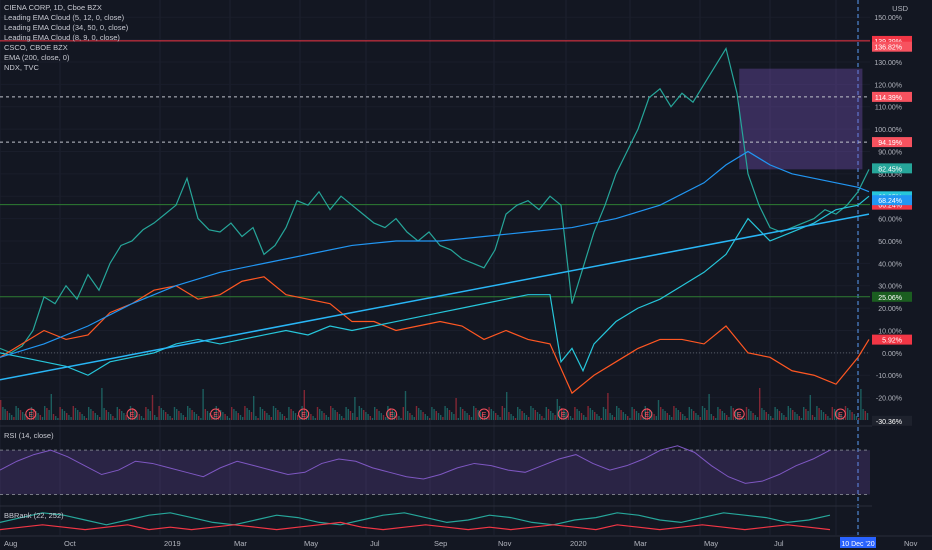 This screenshot has height=550, width=932. I want to click on target-zone, so click(801, 119).